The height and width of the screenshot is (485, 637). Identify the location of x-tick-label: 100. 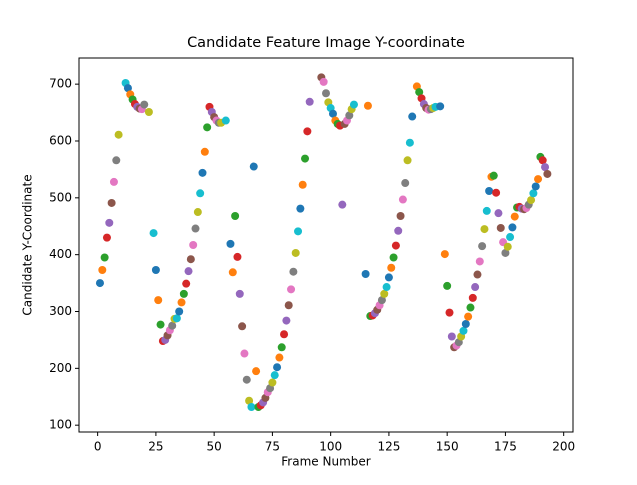
(330, 447).